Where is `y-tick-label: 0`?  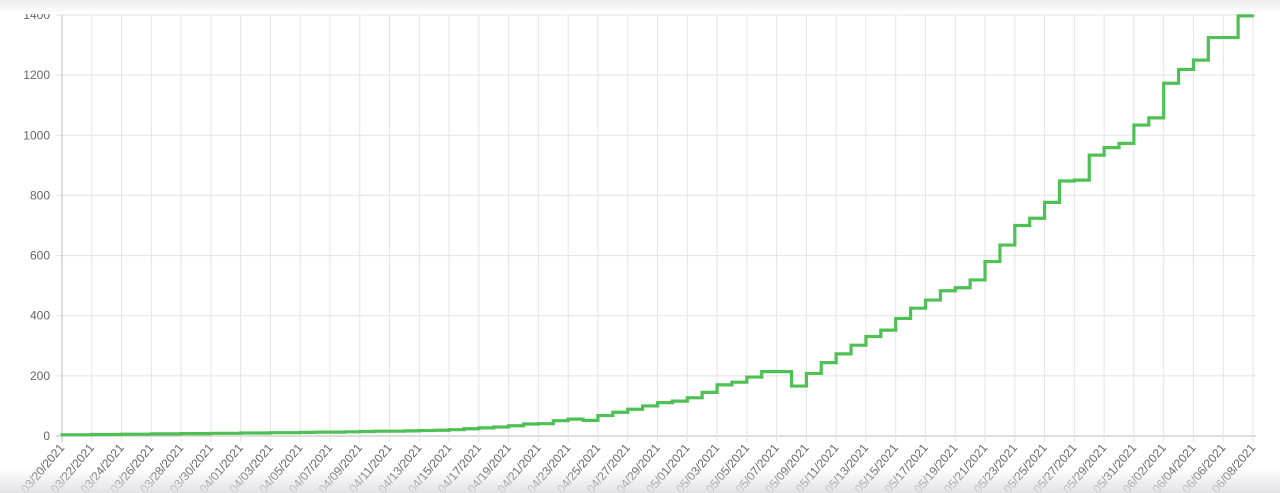
y-tick-label: 0 is located at coordinates (46, 436).